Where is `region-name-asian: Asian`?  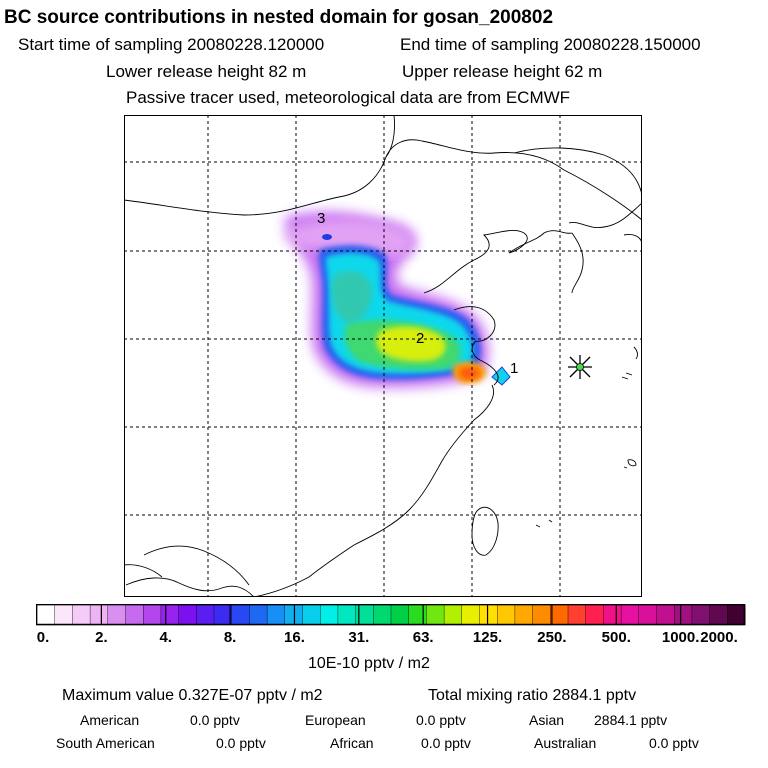
region-name-asian: Asian is located at coordinates (547, 720).